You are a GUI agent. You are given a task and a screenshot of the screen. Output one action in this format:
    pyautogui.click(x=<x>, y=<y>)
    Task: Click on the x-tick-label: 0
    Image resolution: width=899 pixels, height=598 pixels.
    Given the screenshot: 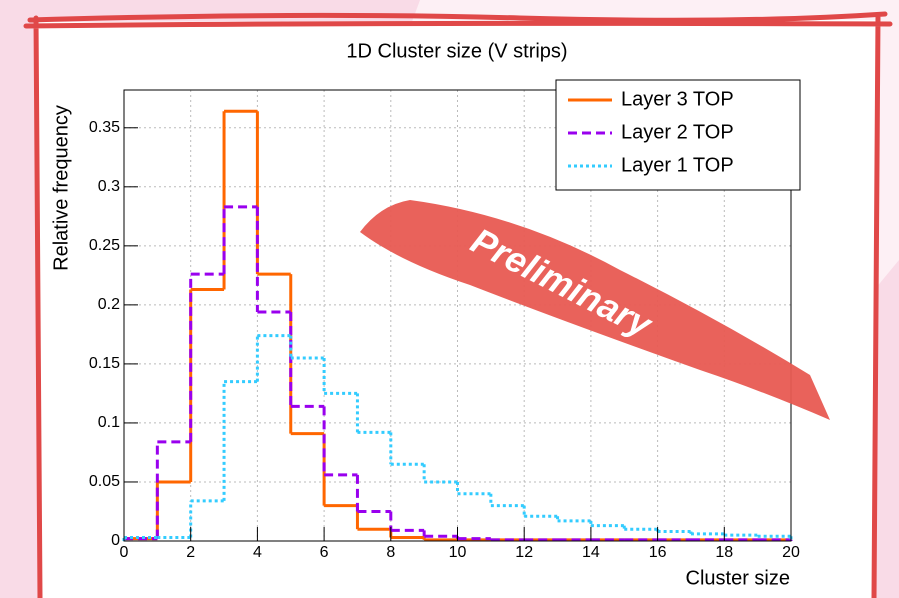 What is the action you would take?
    pyautogui.click(x=124, y=552)
    